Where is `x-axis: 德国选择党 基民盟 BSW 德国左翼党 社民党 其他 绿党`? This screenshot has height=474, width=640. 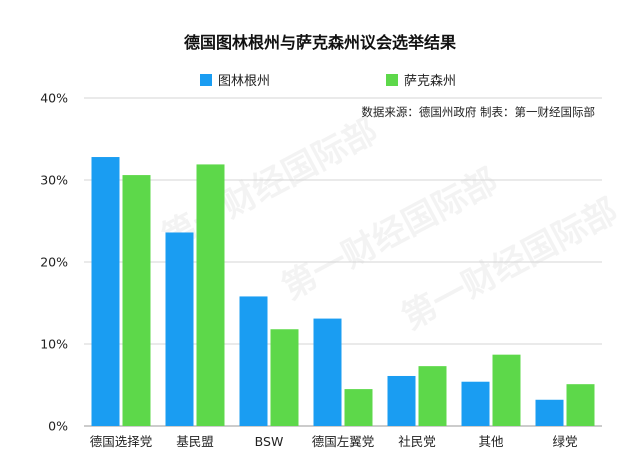
x-axis: 德国选择党 基民盟 BSW 德国左翼党 社民党 其他 绿党 is located at coordinates (334, 441).